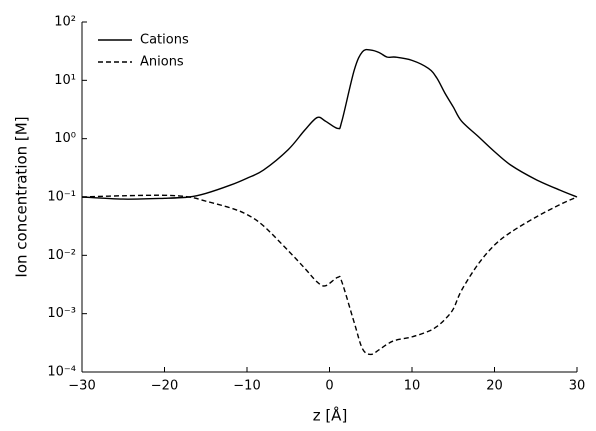 This screenshot has height=431, width=596. What do you see at coordinates (330, 415) in the screenshot?
I see `x-axis-title: z [Å]` at bounding box center [330, 415].